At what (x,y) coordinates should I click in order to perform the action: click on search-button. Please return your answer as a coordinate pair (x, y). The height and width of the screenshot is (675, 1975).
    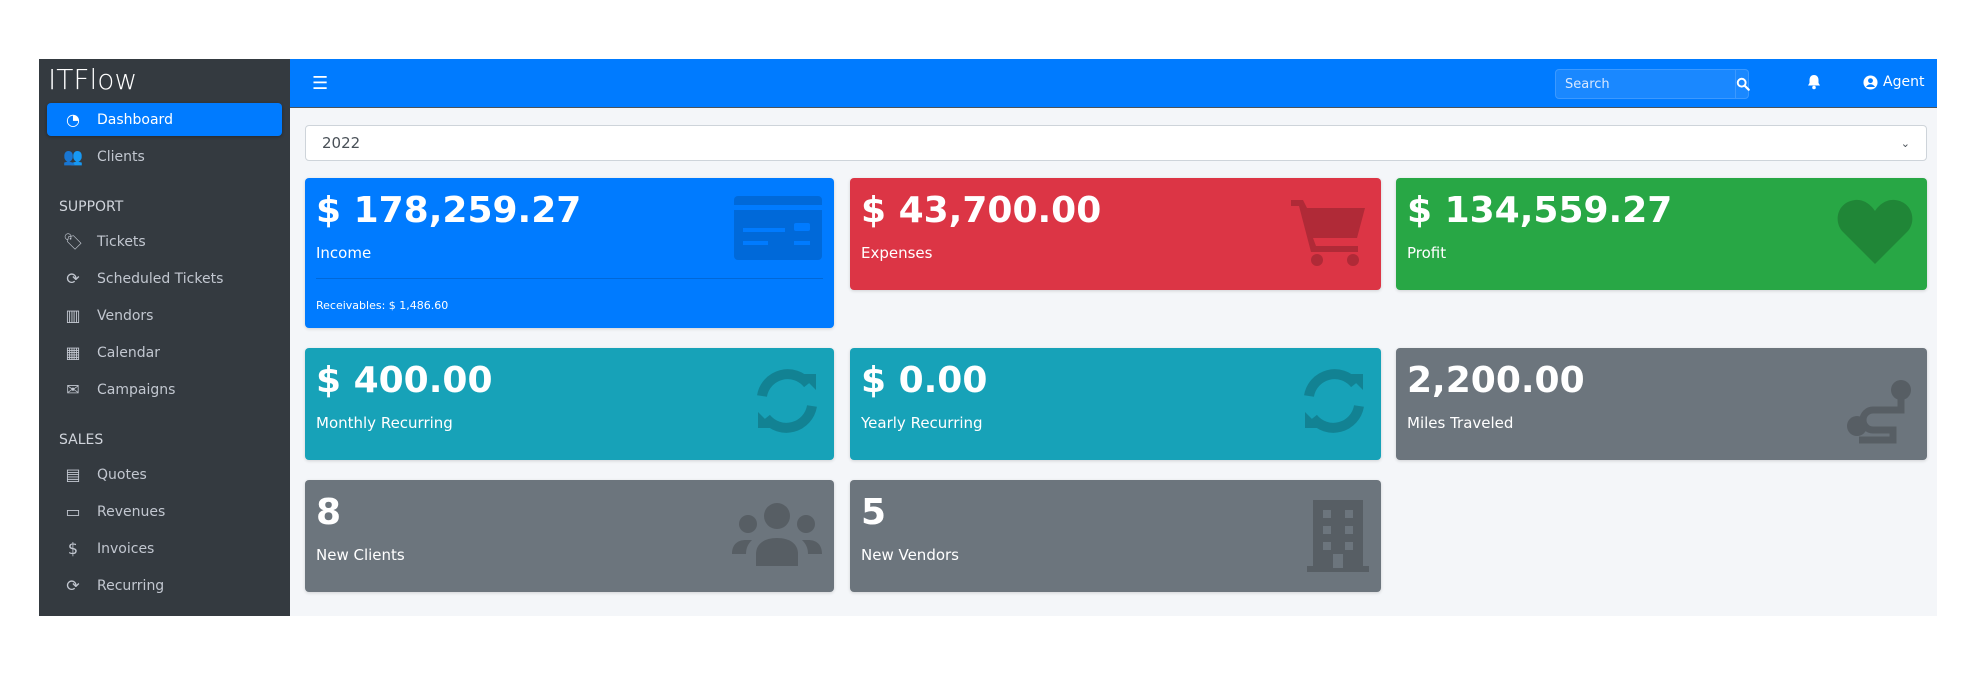
    Looking at the image, I should click on (1742, 84).